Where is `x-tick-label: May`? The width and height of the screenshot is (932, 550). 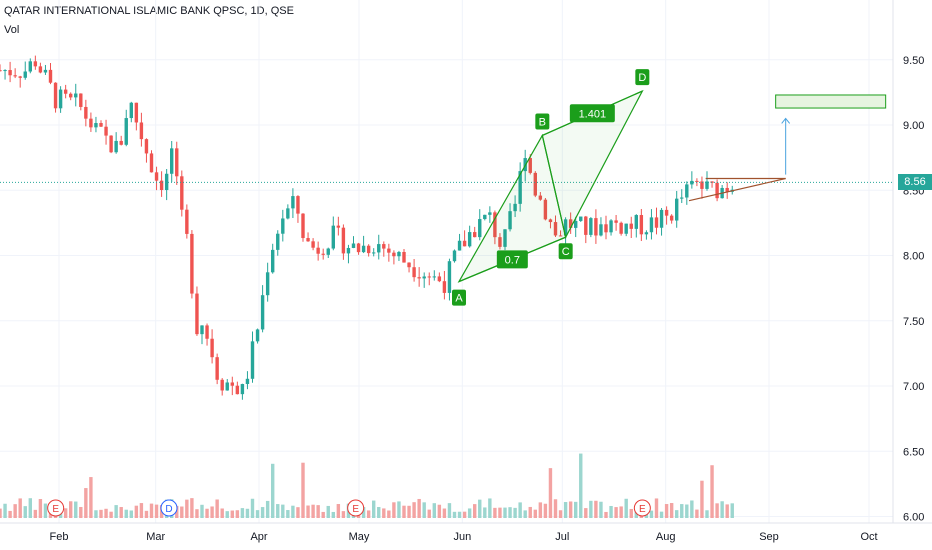
x-tick-label: May is located at coordinates (359, 537).